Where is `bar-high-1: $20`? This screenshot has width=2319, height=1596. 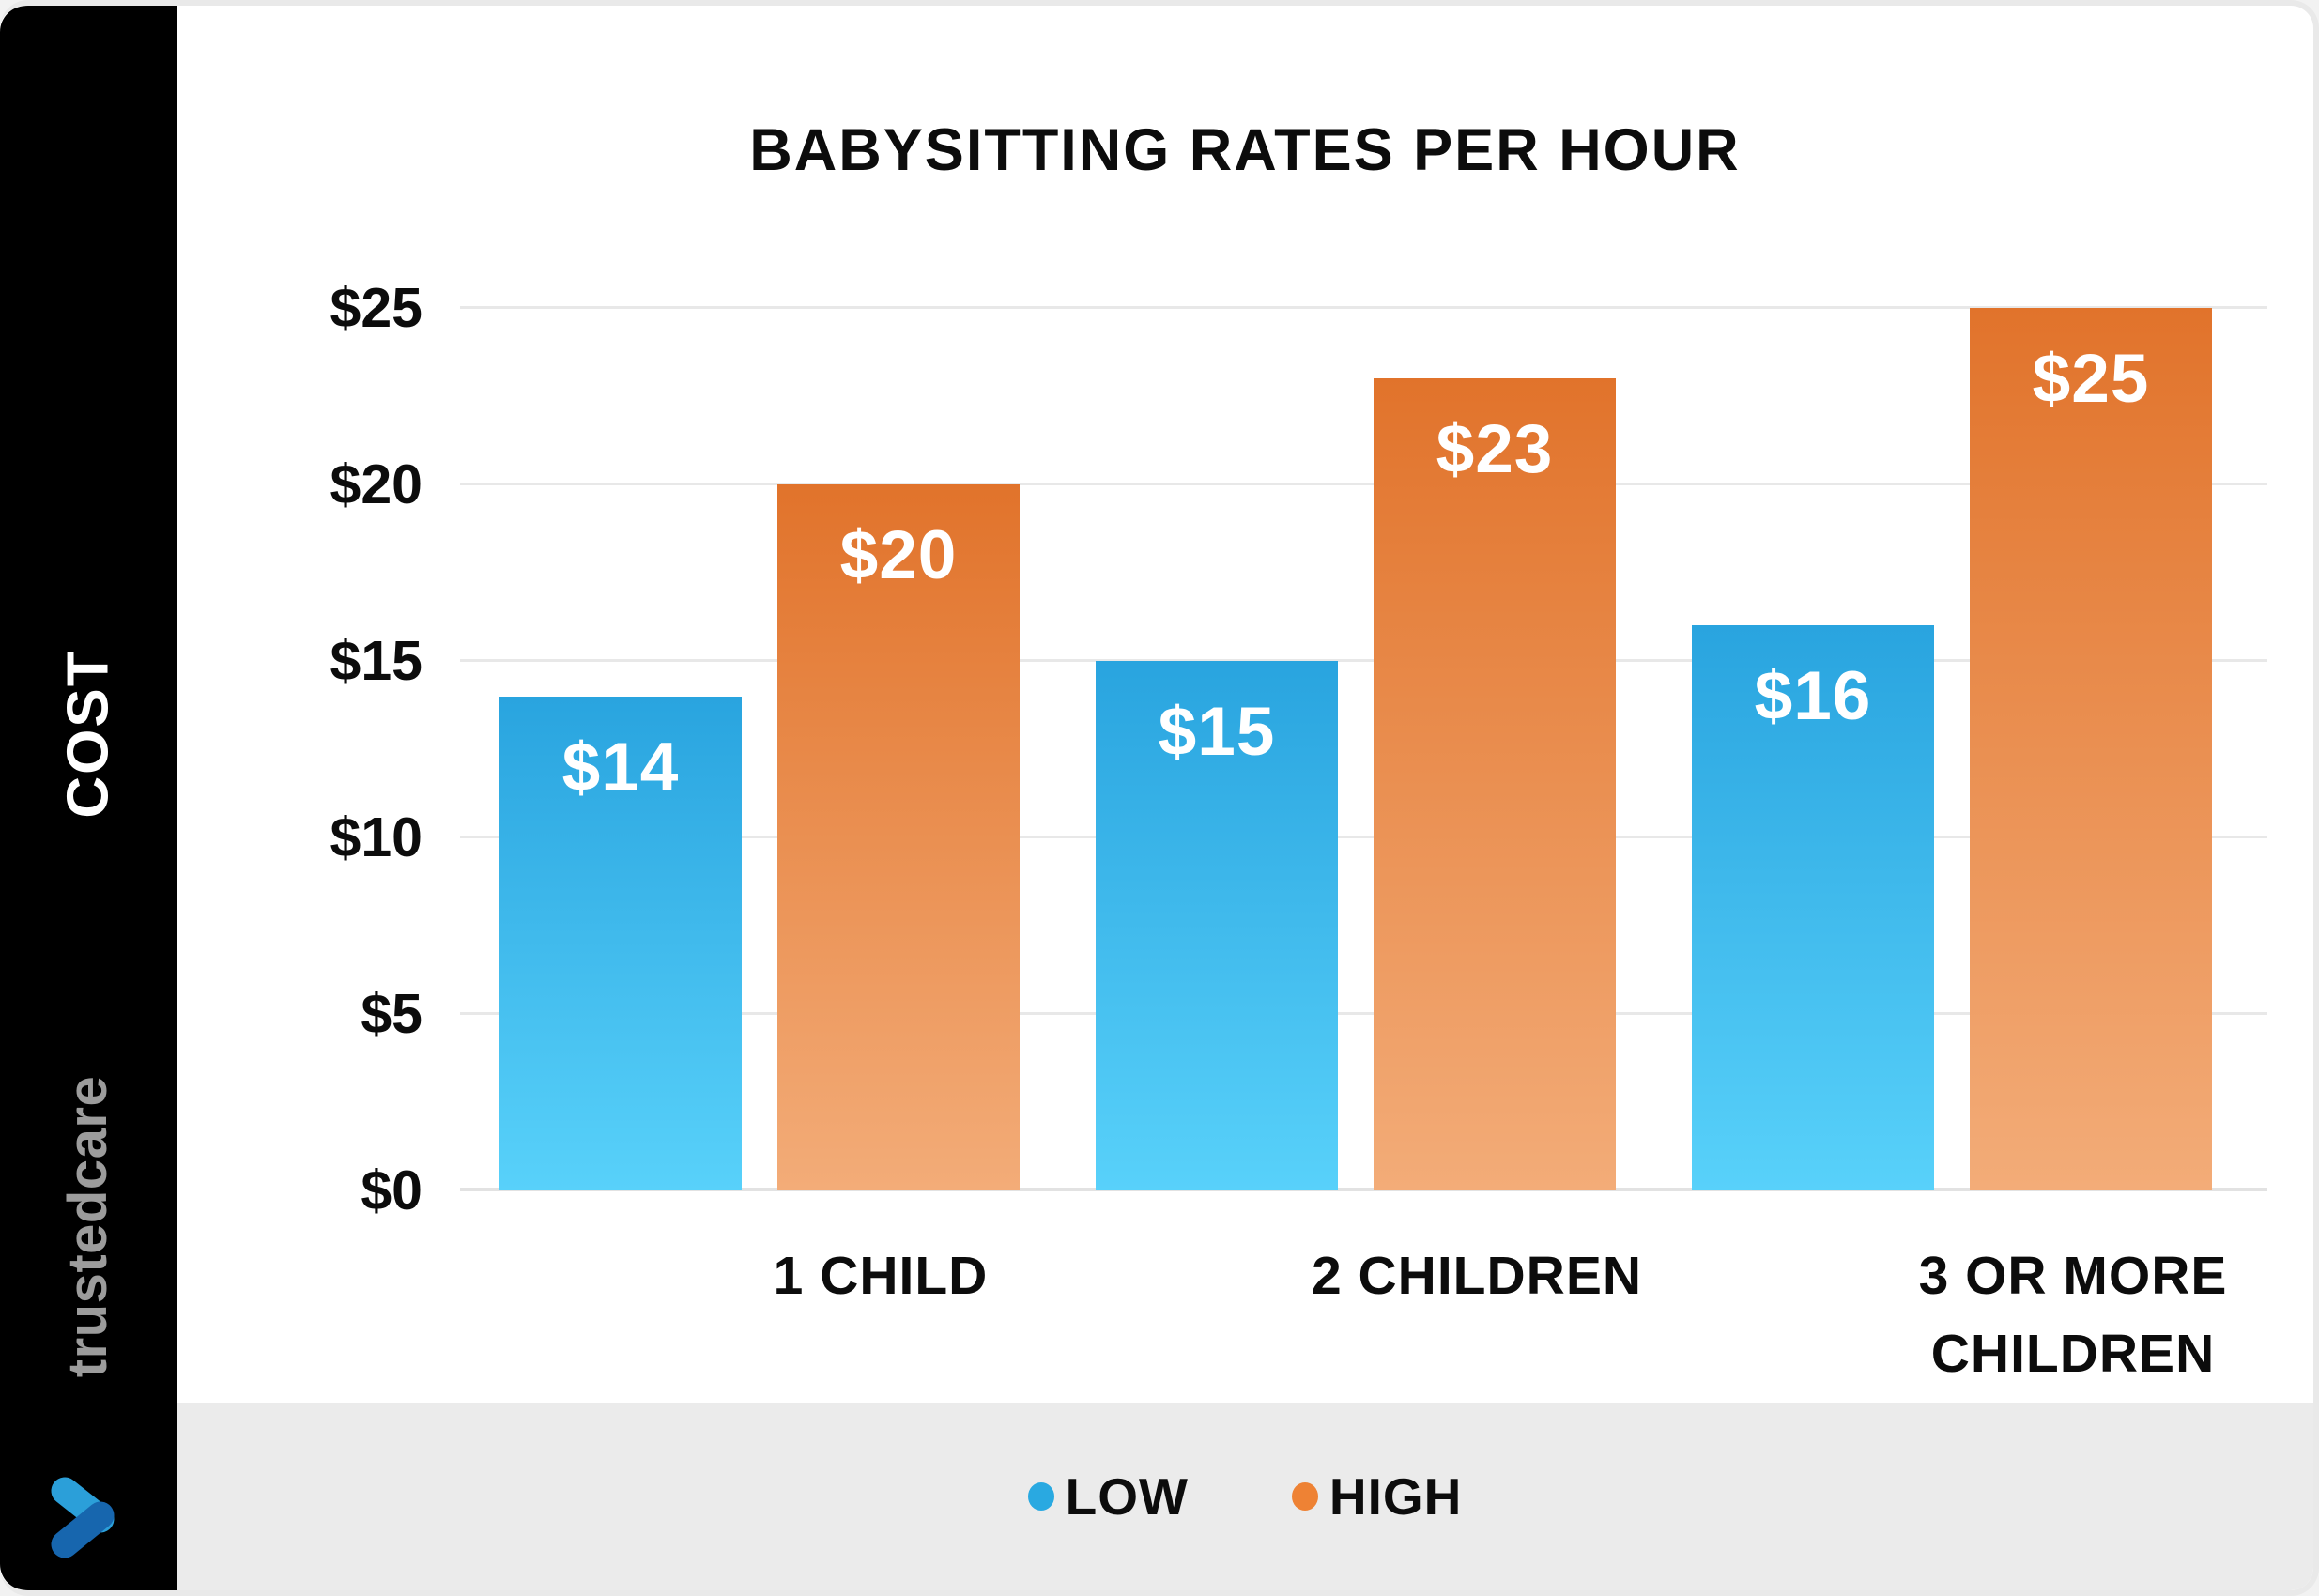
bar-high-1: $20 is located at coordinates (899, 837).